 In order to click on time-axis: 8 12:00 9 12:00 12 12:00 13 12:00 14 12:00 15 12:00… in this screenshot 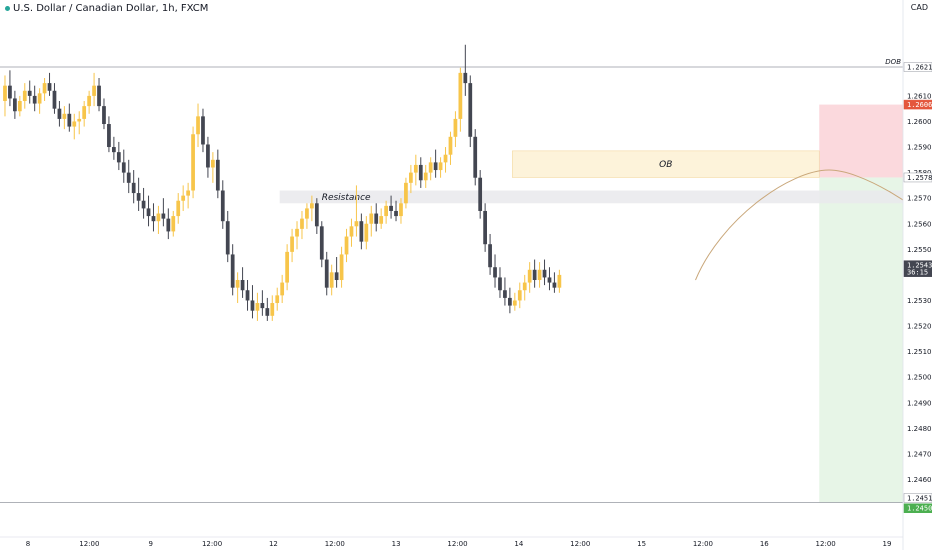, I will do `click(451, 542)`.